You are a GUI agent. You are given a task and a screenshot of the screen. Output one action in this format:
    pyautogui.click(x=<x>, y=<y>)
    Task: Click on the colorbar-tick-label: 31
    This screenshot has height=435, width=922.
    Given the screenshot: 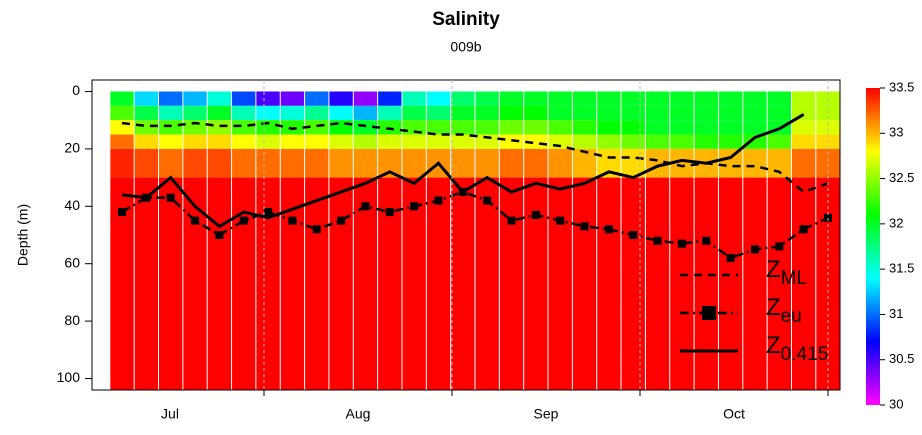 What is the action you would take?
    pyautogui.click(x=896, y=313)
    